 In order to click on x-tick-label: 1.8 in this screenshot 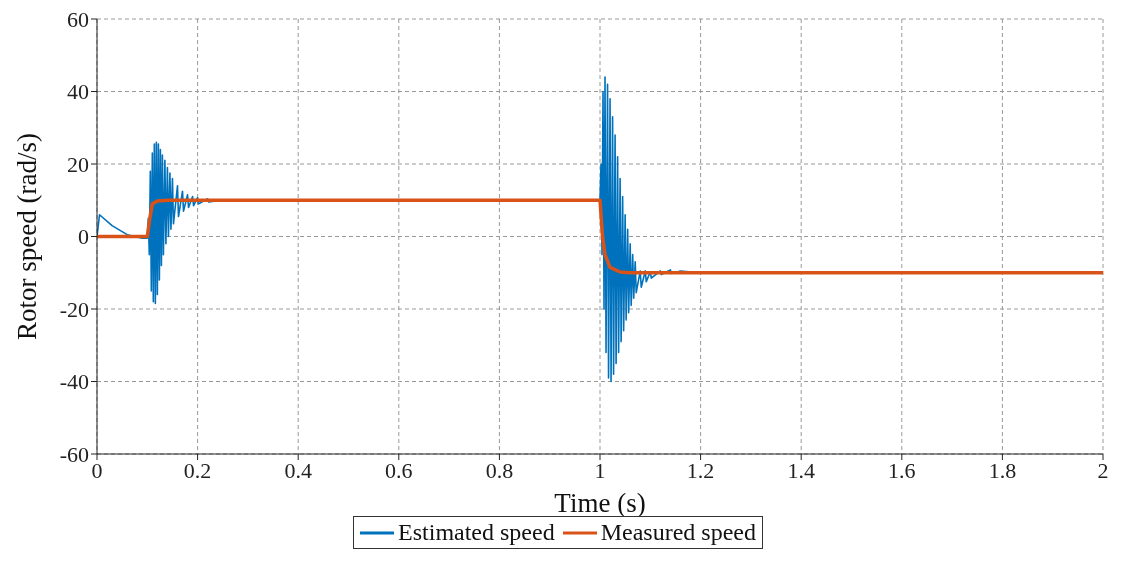, I will do `click(1002, 470)`.